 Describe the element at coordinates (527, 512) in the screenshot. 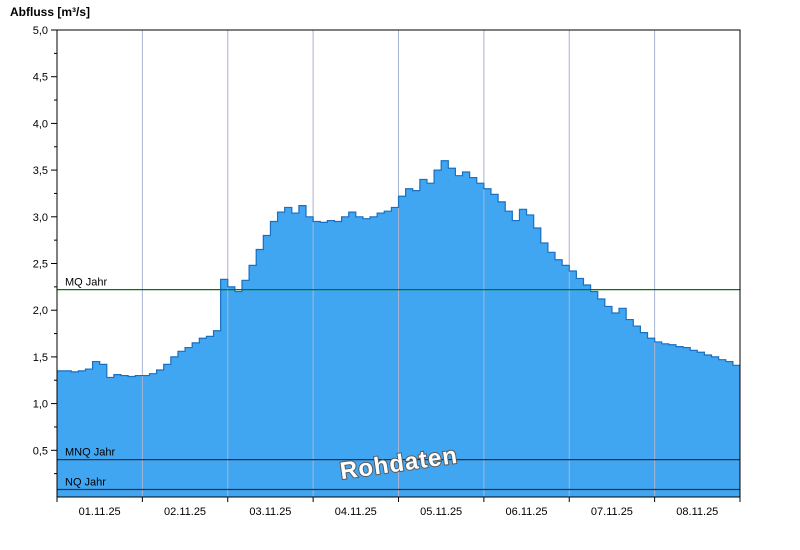

I see `x-tick-label: 06.11.25` at that location.